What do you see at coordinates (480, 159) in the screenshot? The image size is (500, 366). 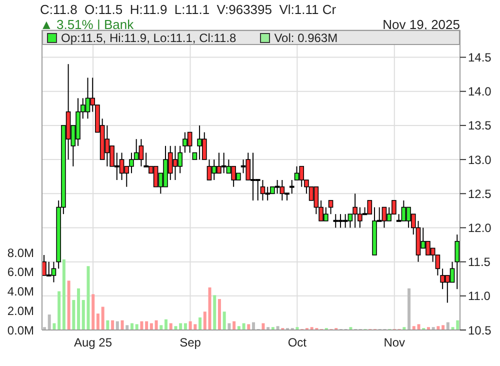 I see `y-tick-label: 13.0` at bounding box center [480, 159].